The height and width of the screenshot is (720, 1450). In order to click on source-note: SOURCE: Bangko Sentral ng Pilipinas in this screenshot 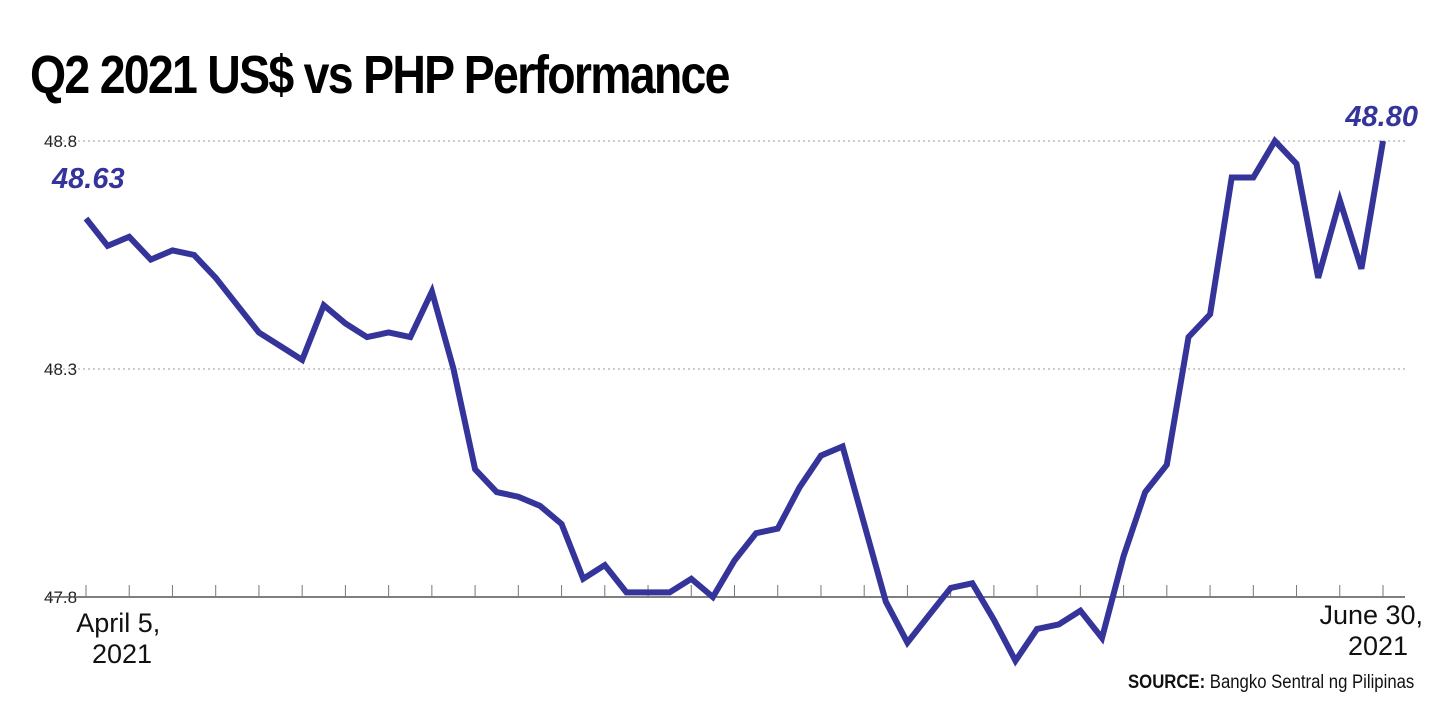, I will do `click(1271, 683)`.